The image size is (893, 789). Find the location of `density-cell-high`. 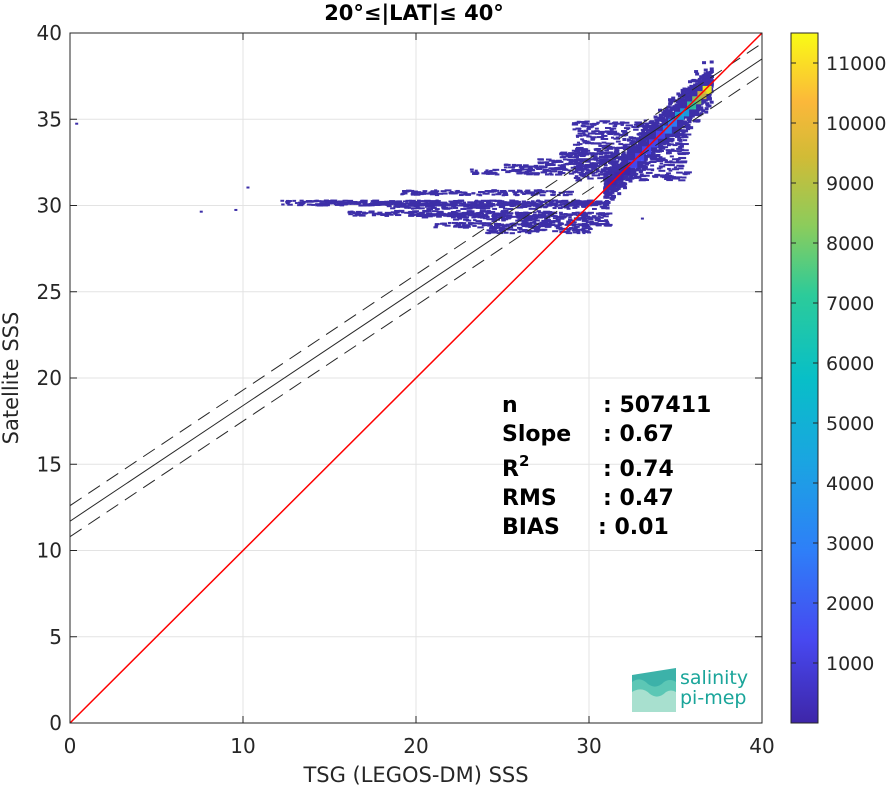

density-cell-high is located at coordinates (667, 129).